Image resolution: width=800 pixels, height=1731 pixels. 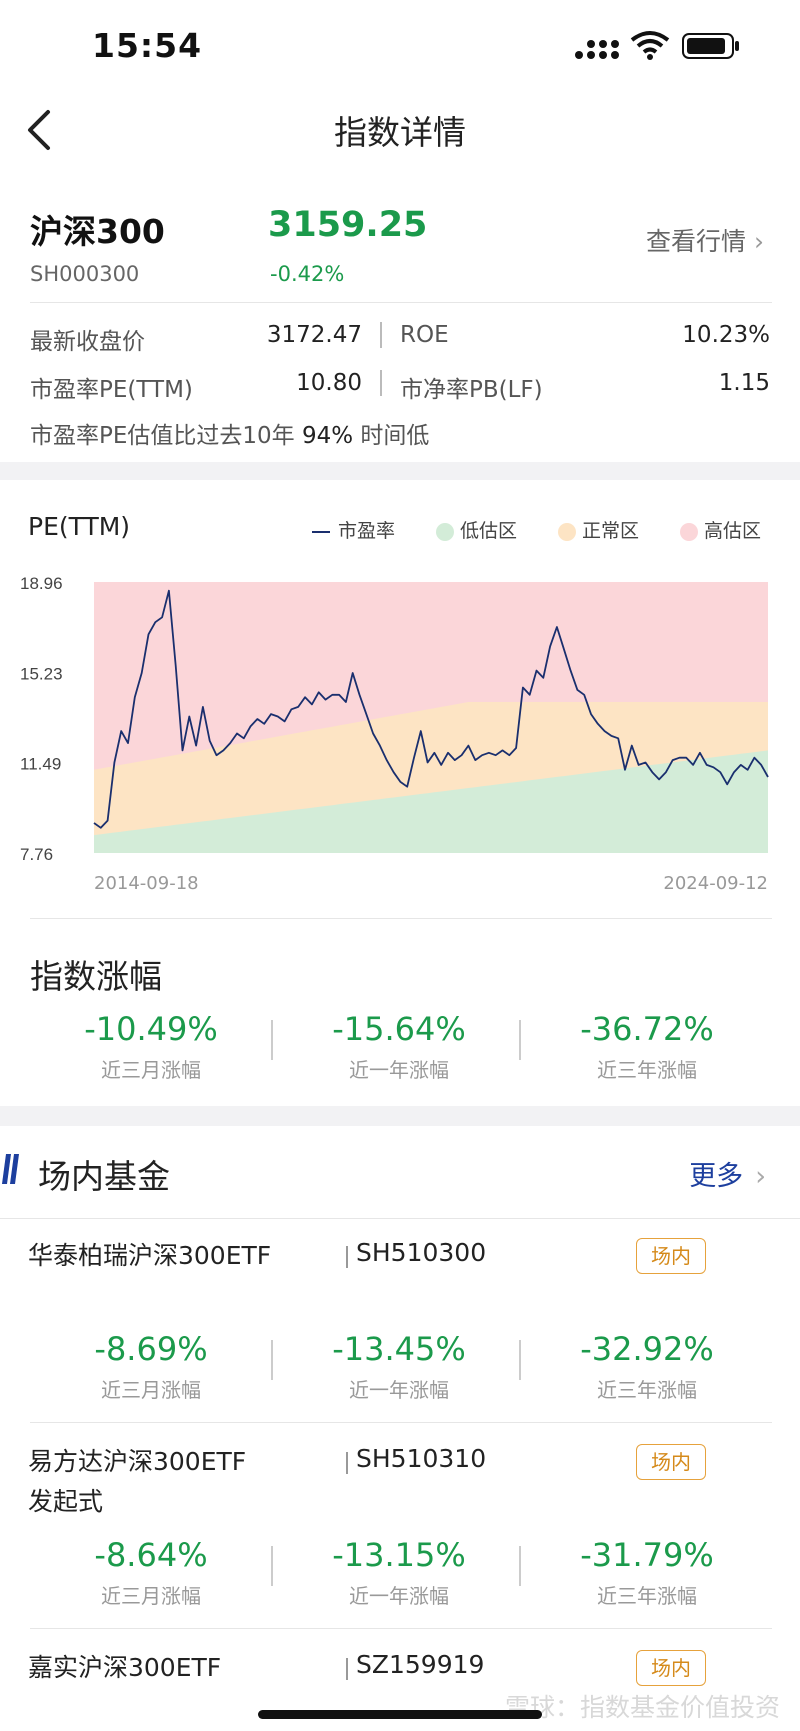 I want to click on pb-label: 市净率PB(LF), so click(x=471, y=390).